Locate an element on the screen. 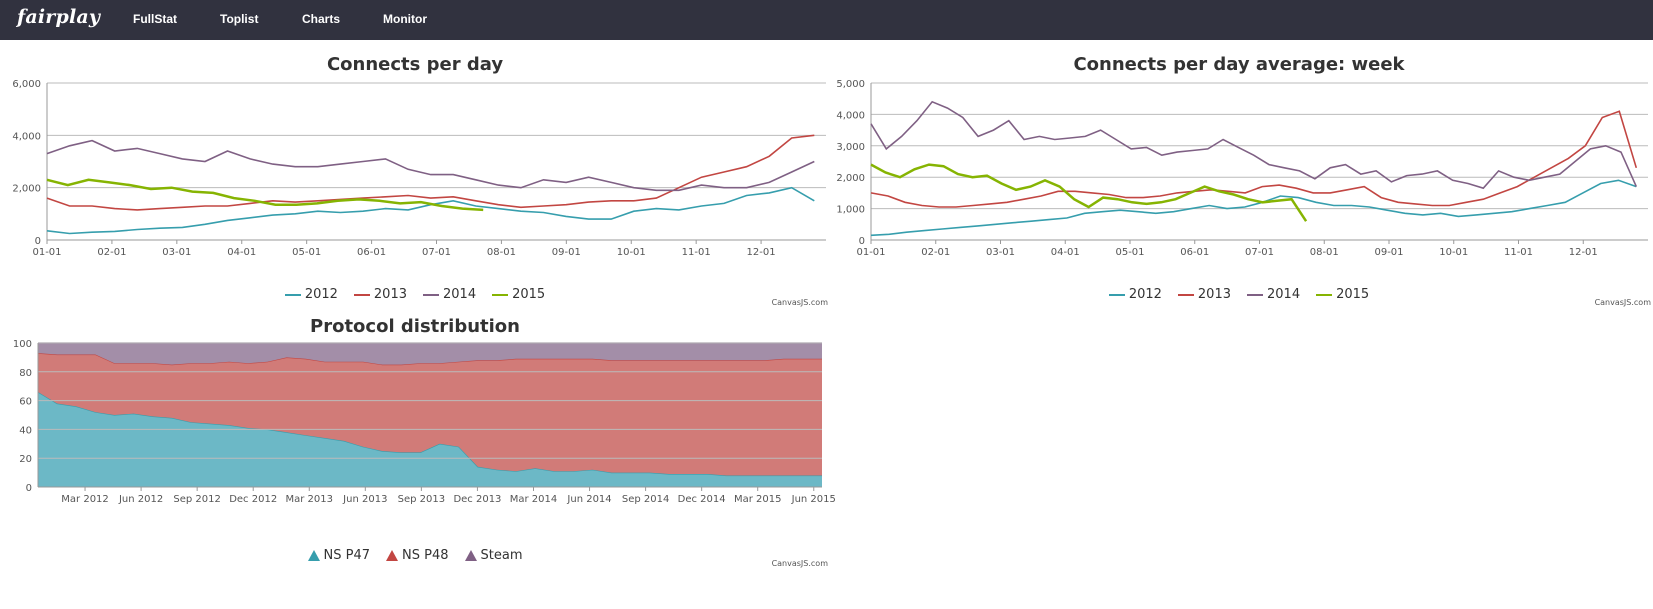 This screenshot has width=1653, height=609. y-tick-label: 5,000 is located at coordinates (850, 84).